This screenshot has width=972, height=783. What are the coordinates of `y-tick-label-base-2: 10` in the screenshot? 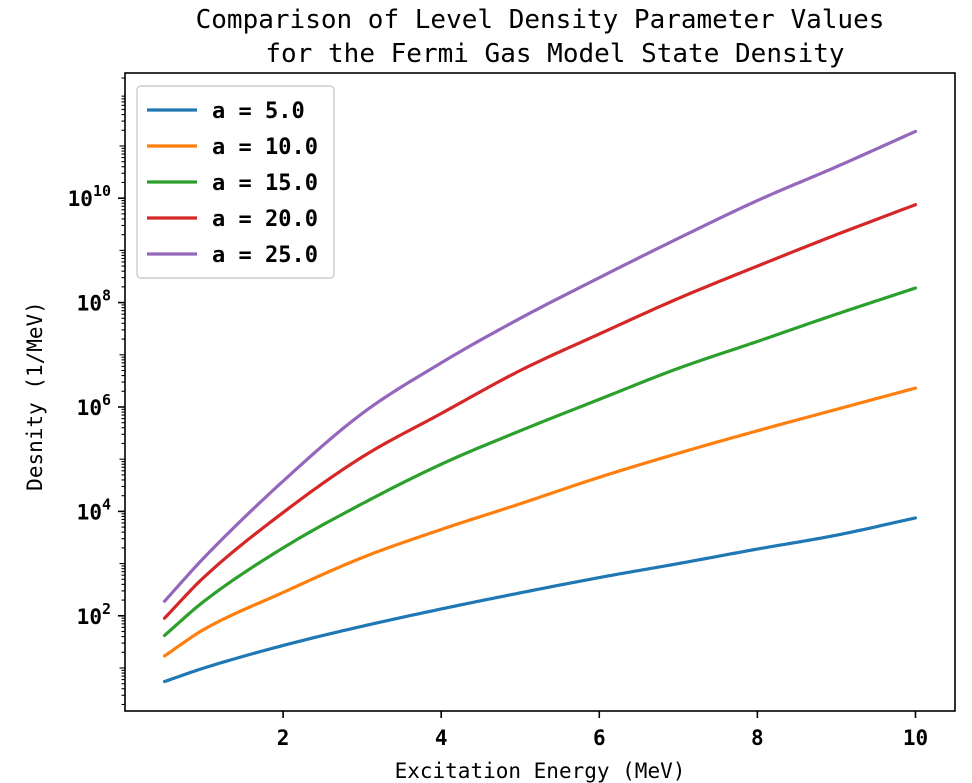 It's located at (89, 408).